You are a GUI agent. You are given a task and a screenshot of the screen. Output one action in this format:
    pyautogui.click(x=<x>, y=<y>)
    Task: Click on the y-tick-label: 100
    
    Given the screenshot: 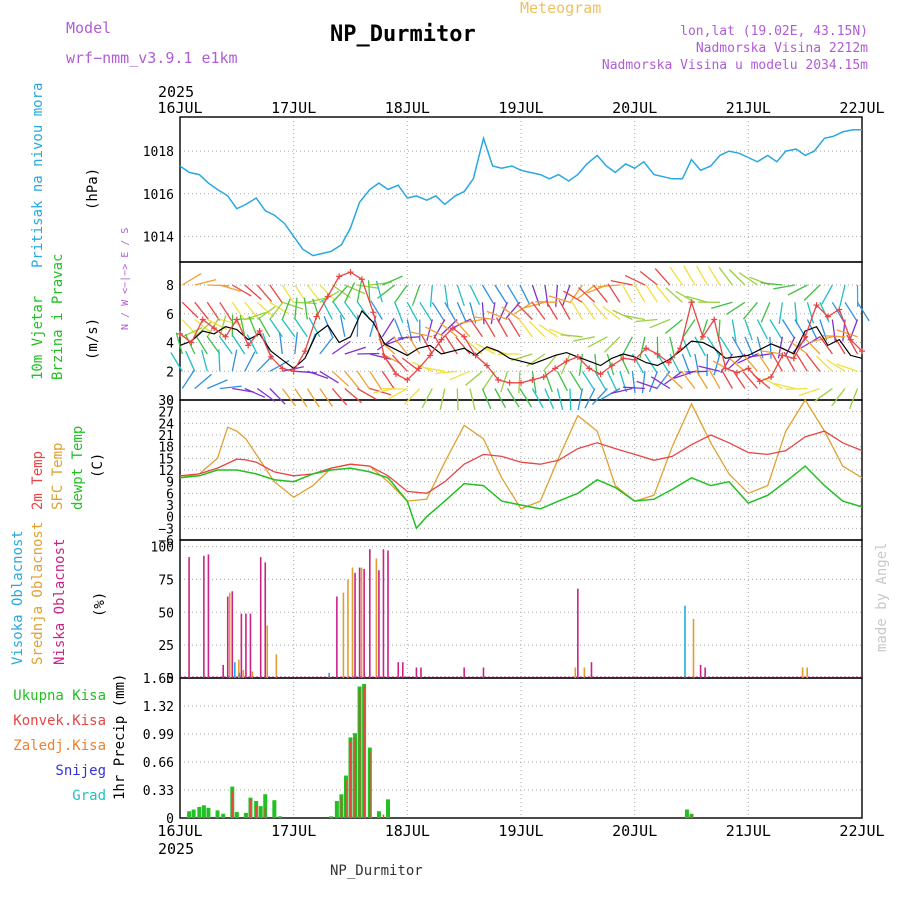 What is the action you would take?
    pyautogui.click(x=162, y=548)
    